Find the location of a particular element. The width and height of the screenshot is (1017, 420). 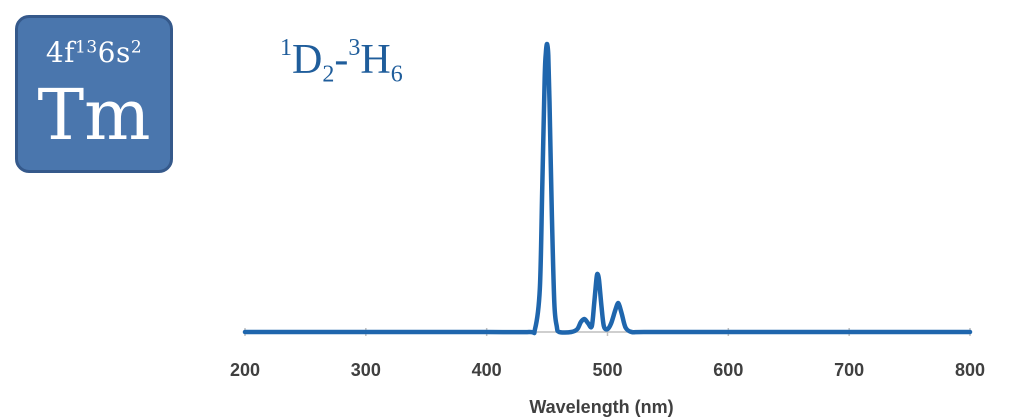

element-tile: 4f136s2 Tm is located at coordinates (94, 94).